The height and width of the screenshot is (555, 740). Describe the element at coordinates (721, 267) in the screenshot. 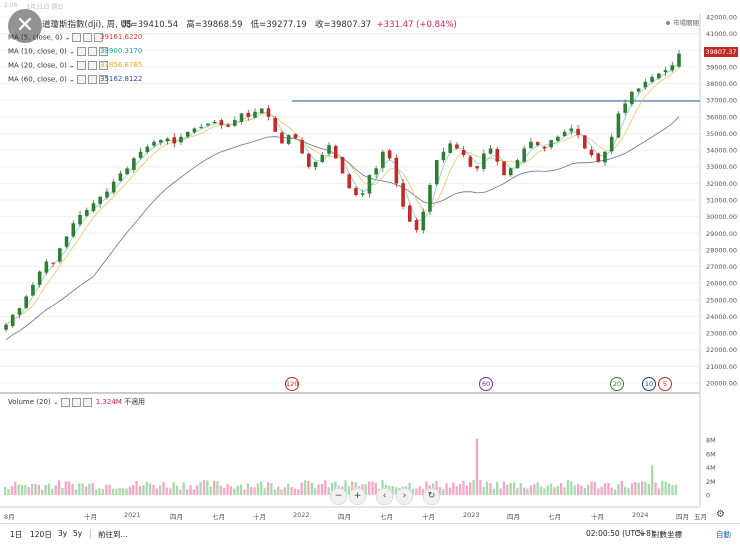

I see `price-tick-label: 27000.00` at that location.